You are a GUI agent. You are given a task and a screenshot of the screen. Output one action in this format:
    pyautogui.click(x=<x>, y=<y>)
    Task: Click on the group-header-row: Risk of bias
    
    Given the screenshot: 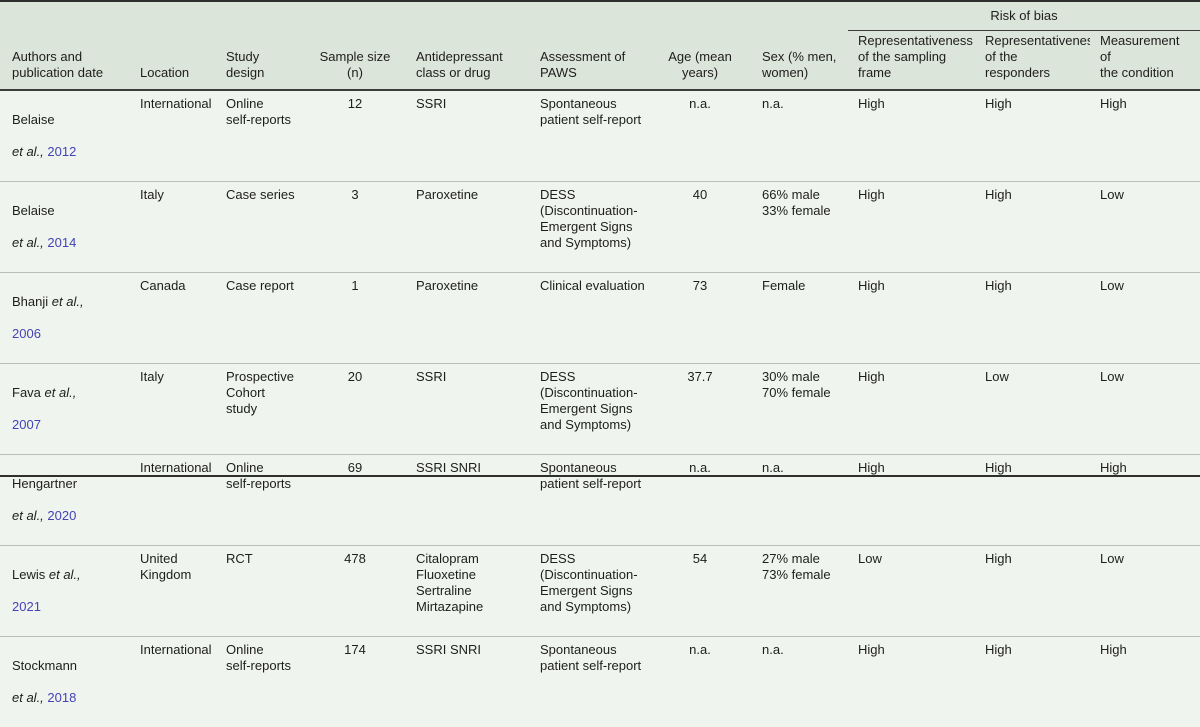 What is the action you would take?
    pyautogui.click(x=600, y=16)
    